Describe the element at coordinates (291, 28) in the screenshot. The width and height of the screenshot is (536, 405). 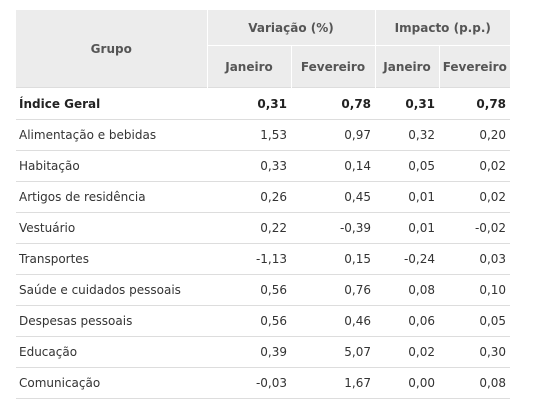
I see `variation-header: Variação (%)` at that location.